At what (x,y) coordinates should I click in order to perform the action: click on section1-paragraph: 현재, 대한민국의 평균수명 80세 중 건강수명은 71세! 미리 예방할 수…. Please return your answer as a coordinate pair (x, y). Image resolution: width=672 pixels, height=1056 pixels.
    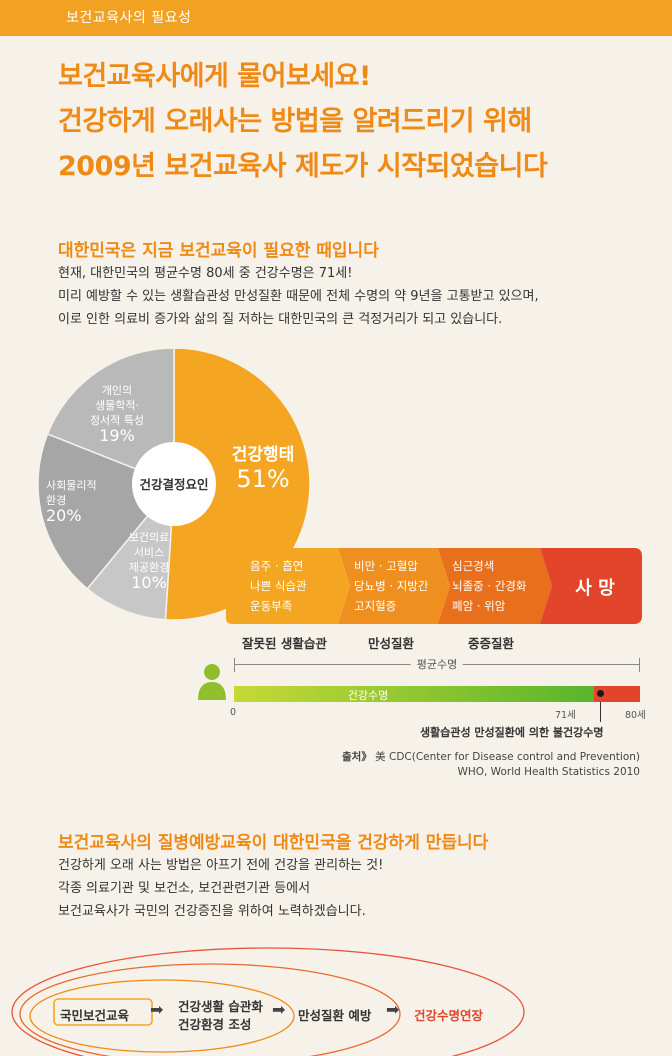
    Looking at the image, I should click on (298, 296).